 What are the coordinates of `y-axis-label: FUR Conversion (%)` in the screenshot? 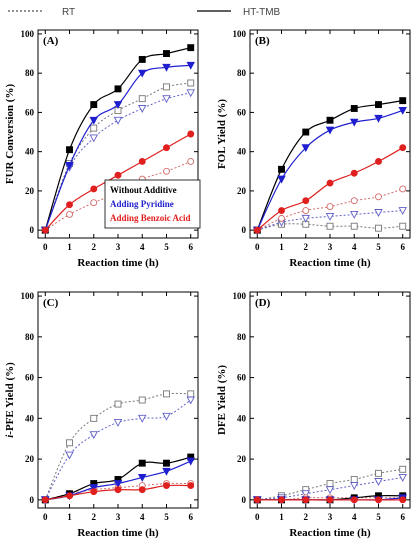 It's located at (10, 134).